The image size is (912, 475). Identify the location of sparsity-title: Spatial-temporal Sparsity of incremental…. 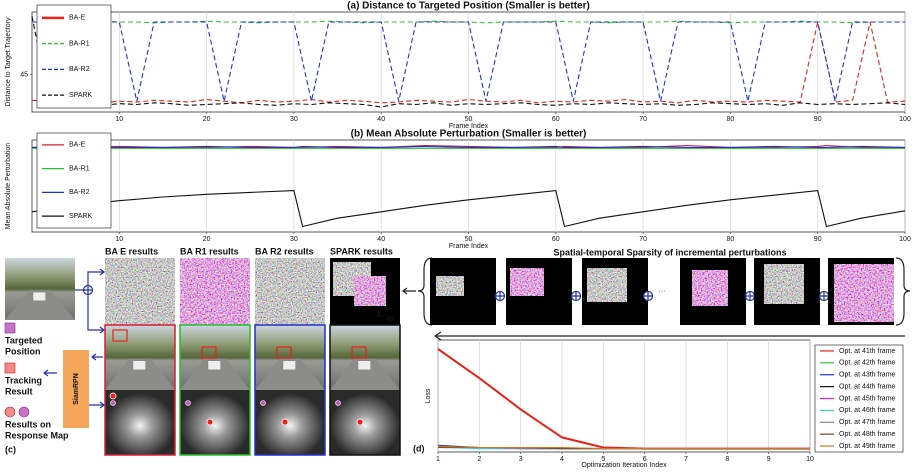
(669, 252).